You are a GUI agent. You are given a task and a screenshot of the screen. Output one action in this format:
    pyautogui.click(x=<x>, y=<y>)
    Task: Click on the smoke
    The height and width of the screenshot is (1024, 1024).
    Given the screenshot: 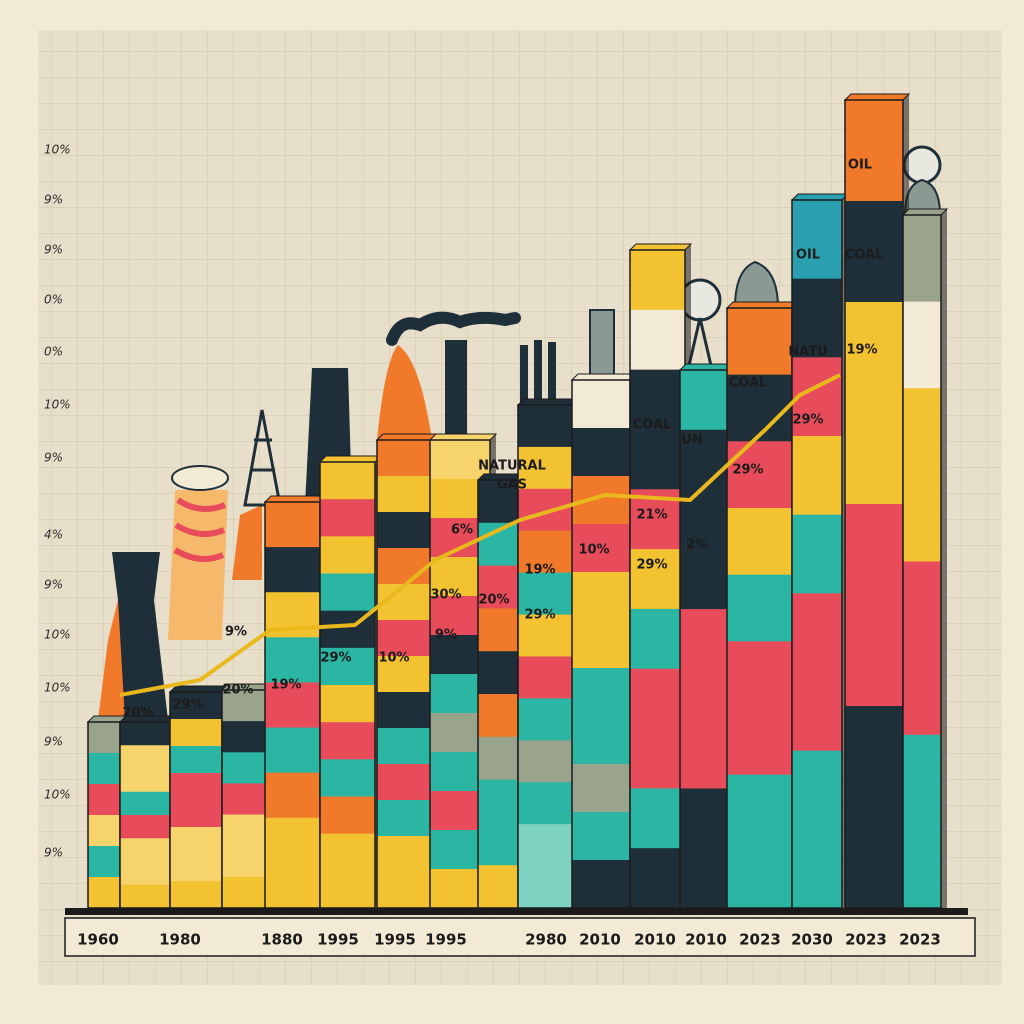 What is the action you would take?
    pyautogui.click(x=453, y=328)
    